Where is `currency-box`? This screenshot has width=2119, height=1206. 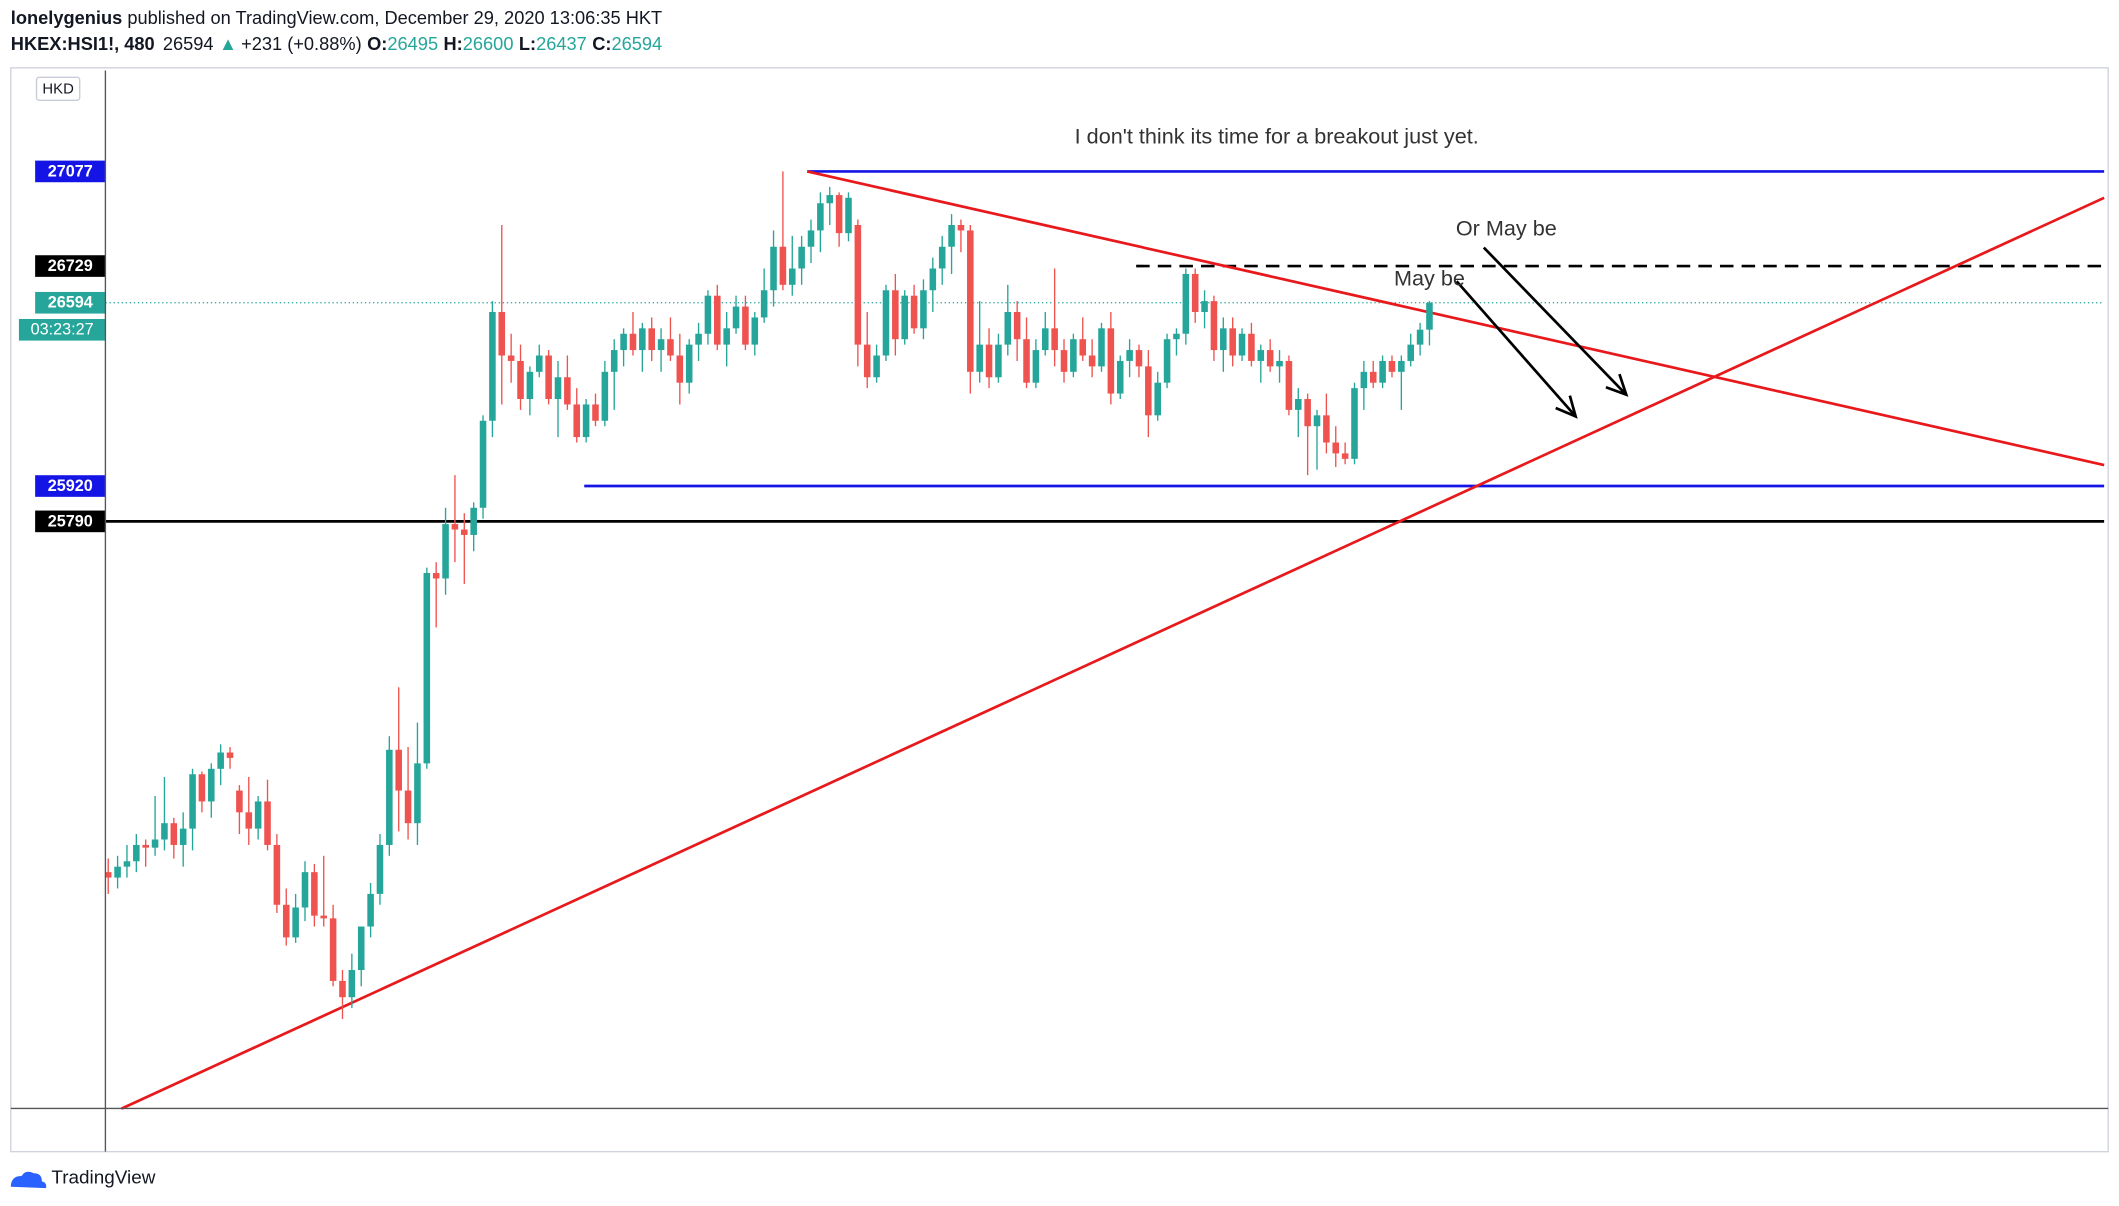 currency-box is located at coordinates (58, 88).